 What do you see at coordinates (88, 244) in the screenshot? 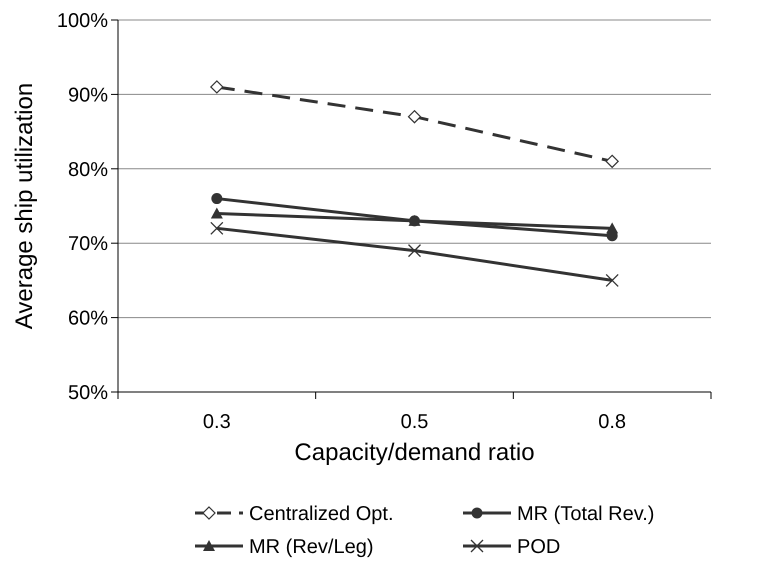
I see `y-tick-label: 70%` at bounding box center [88, 244].